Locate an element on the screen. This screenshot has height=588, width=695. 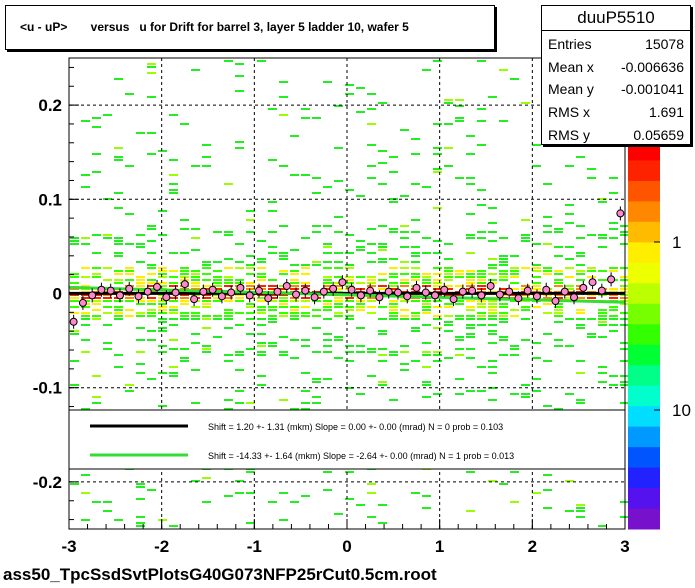
stats-row-entries: Entries 15078 is located at coordinates (616, 44).